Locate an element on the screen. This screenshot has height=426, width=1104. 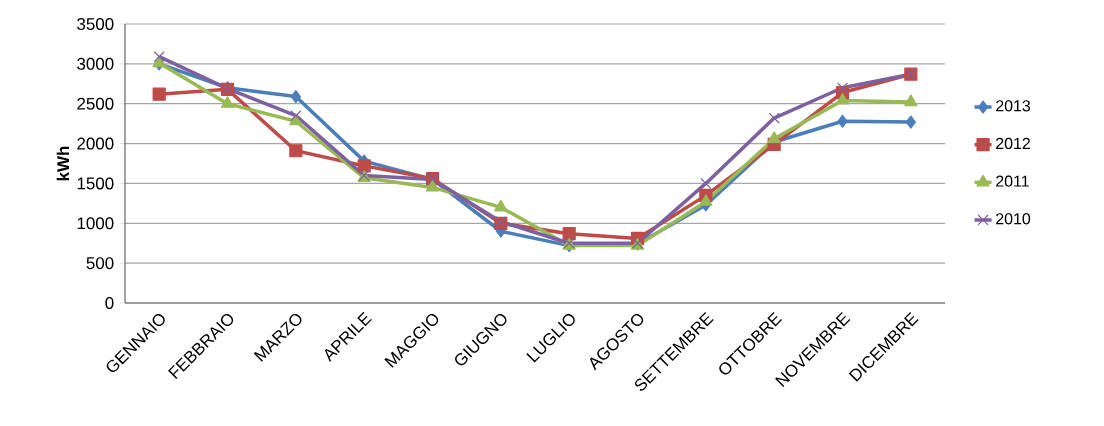
y-tick-label: 3500 is located at coordinates (95, 24).